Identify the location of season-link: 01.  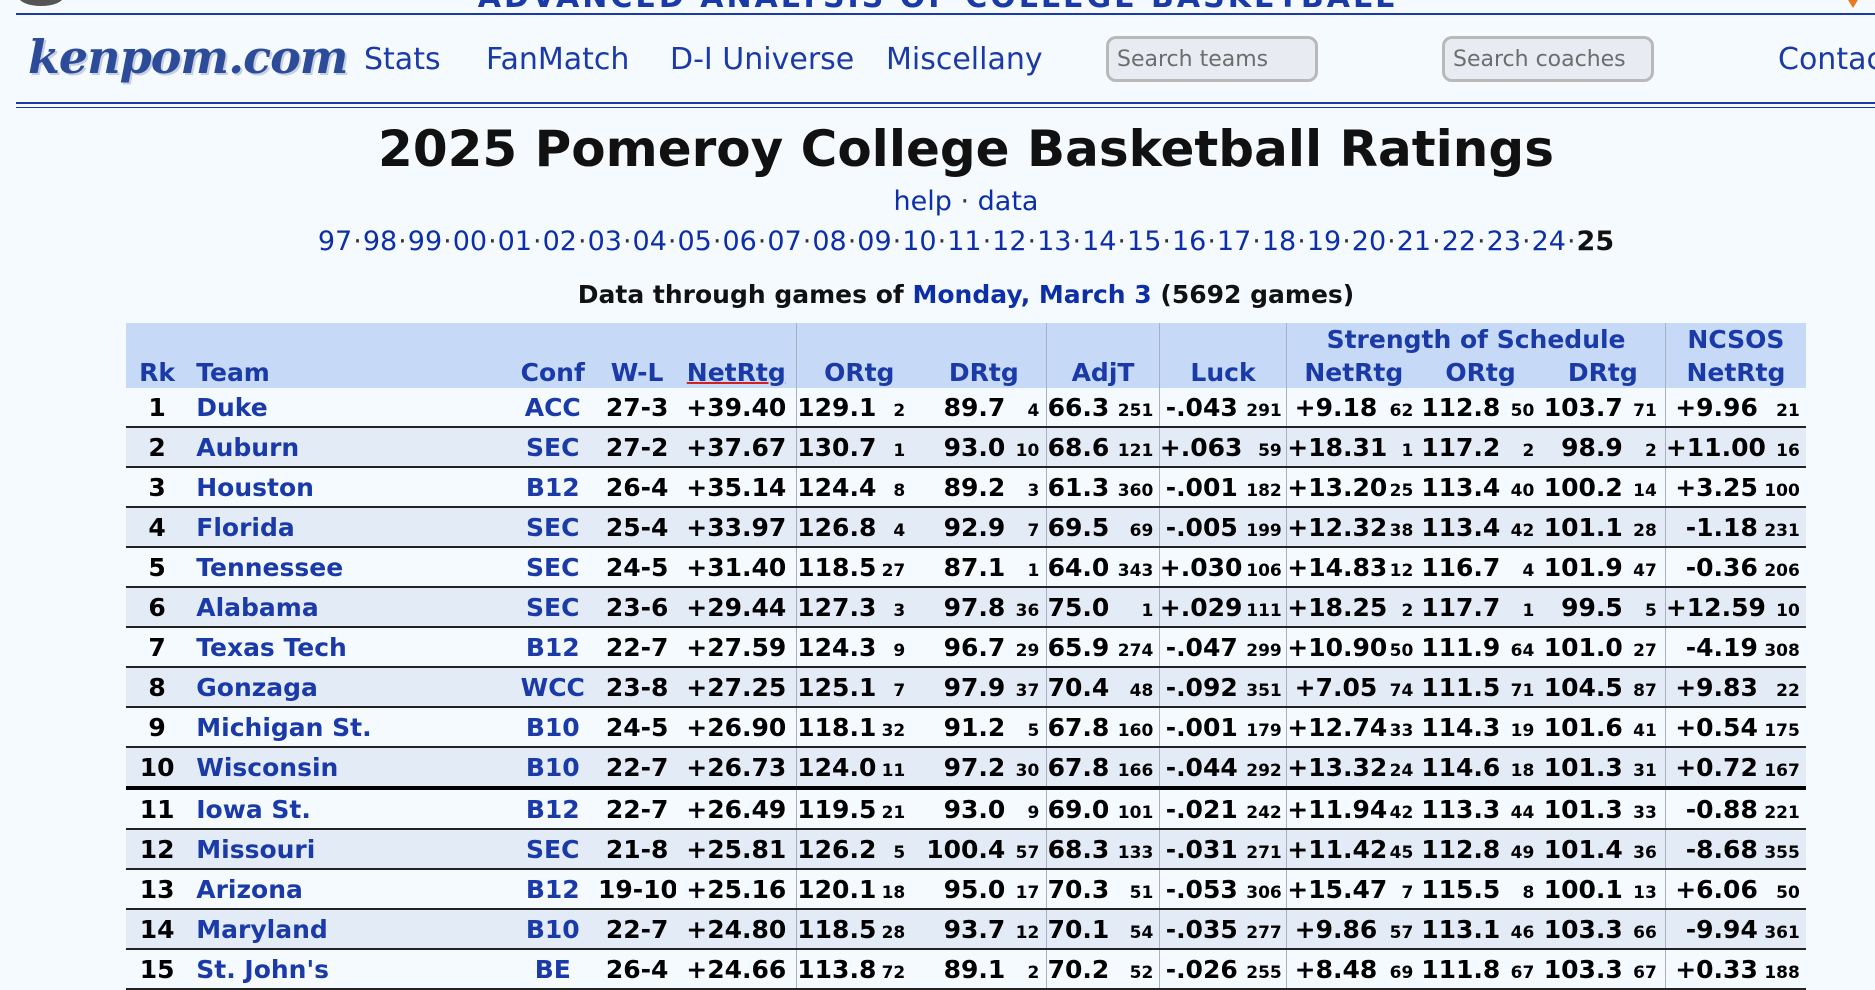
(515, 241).